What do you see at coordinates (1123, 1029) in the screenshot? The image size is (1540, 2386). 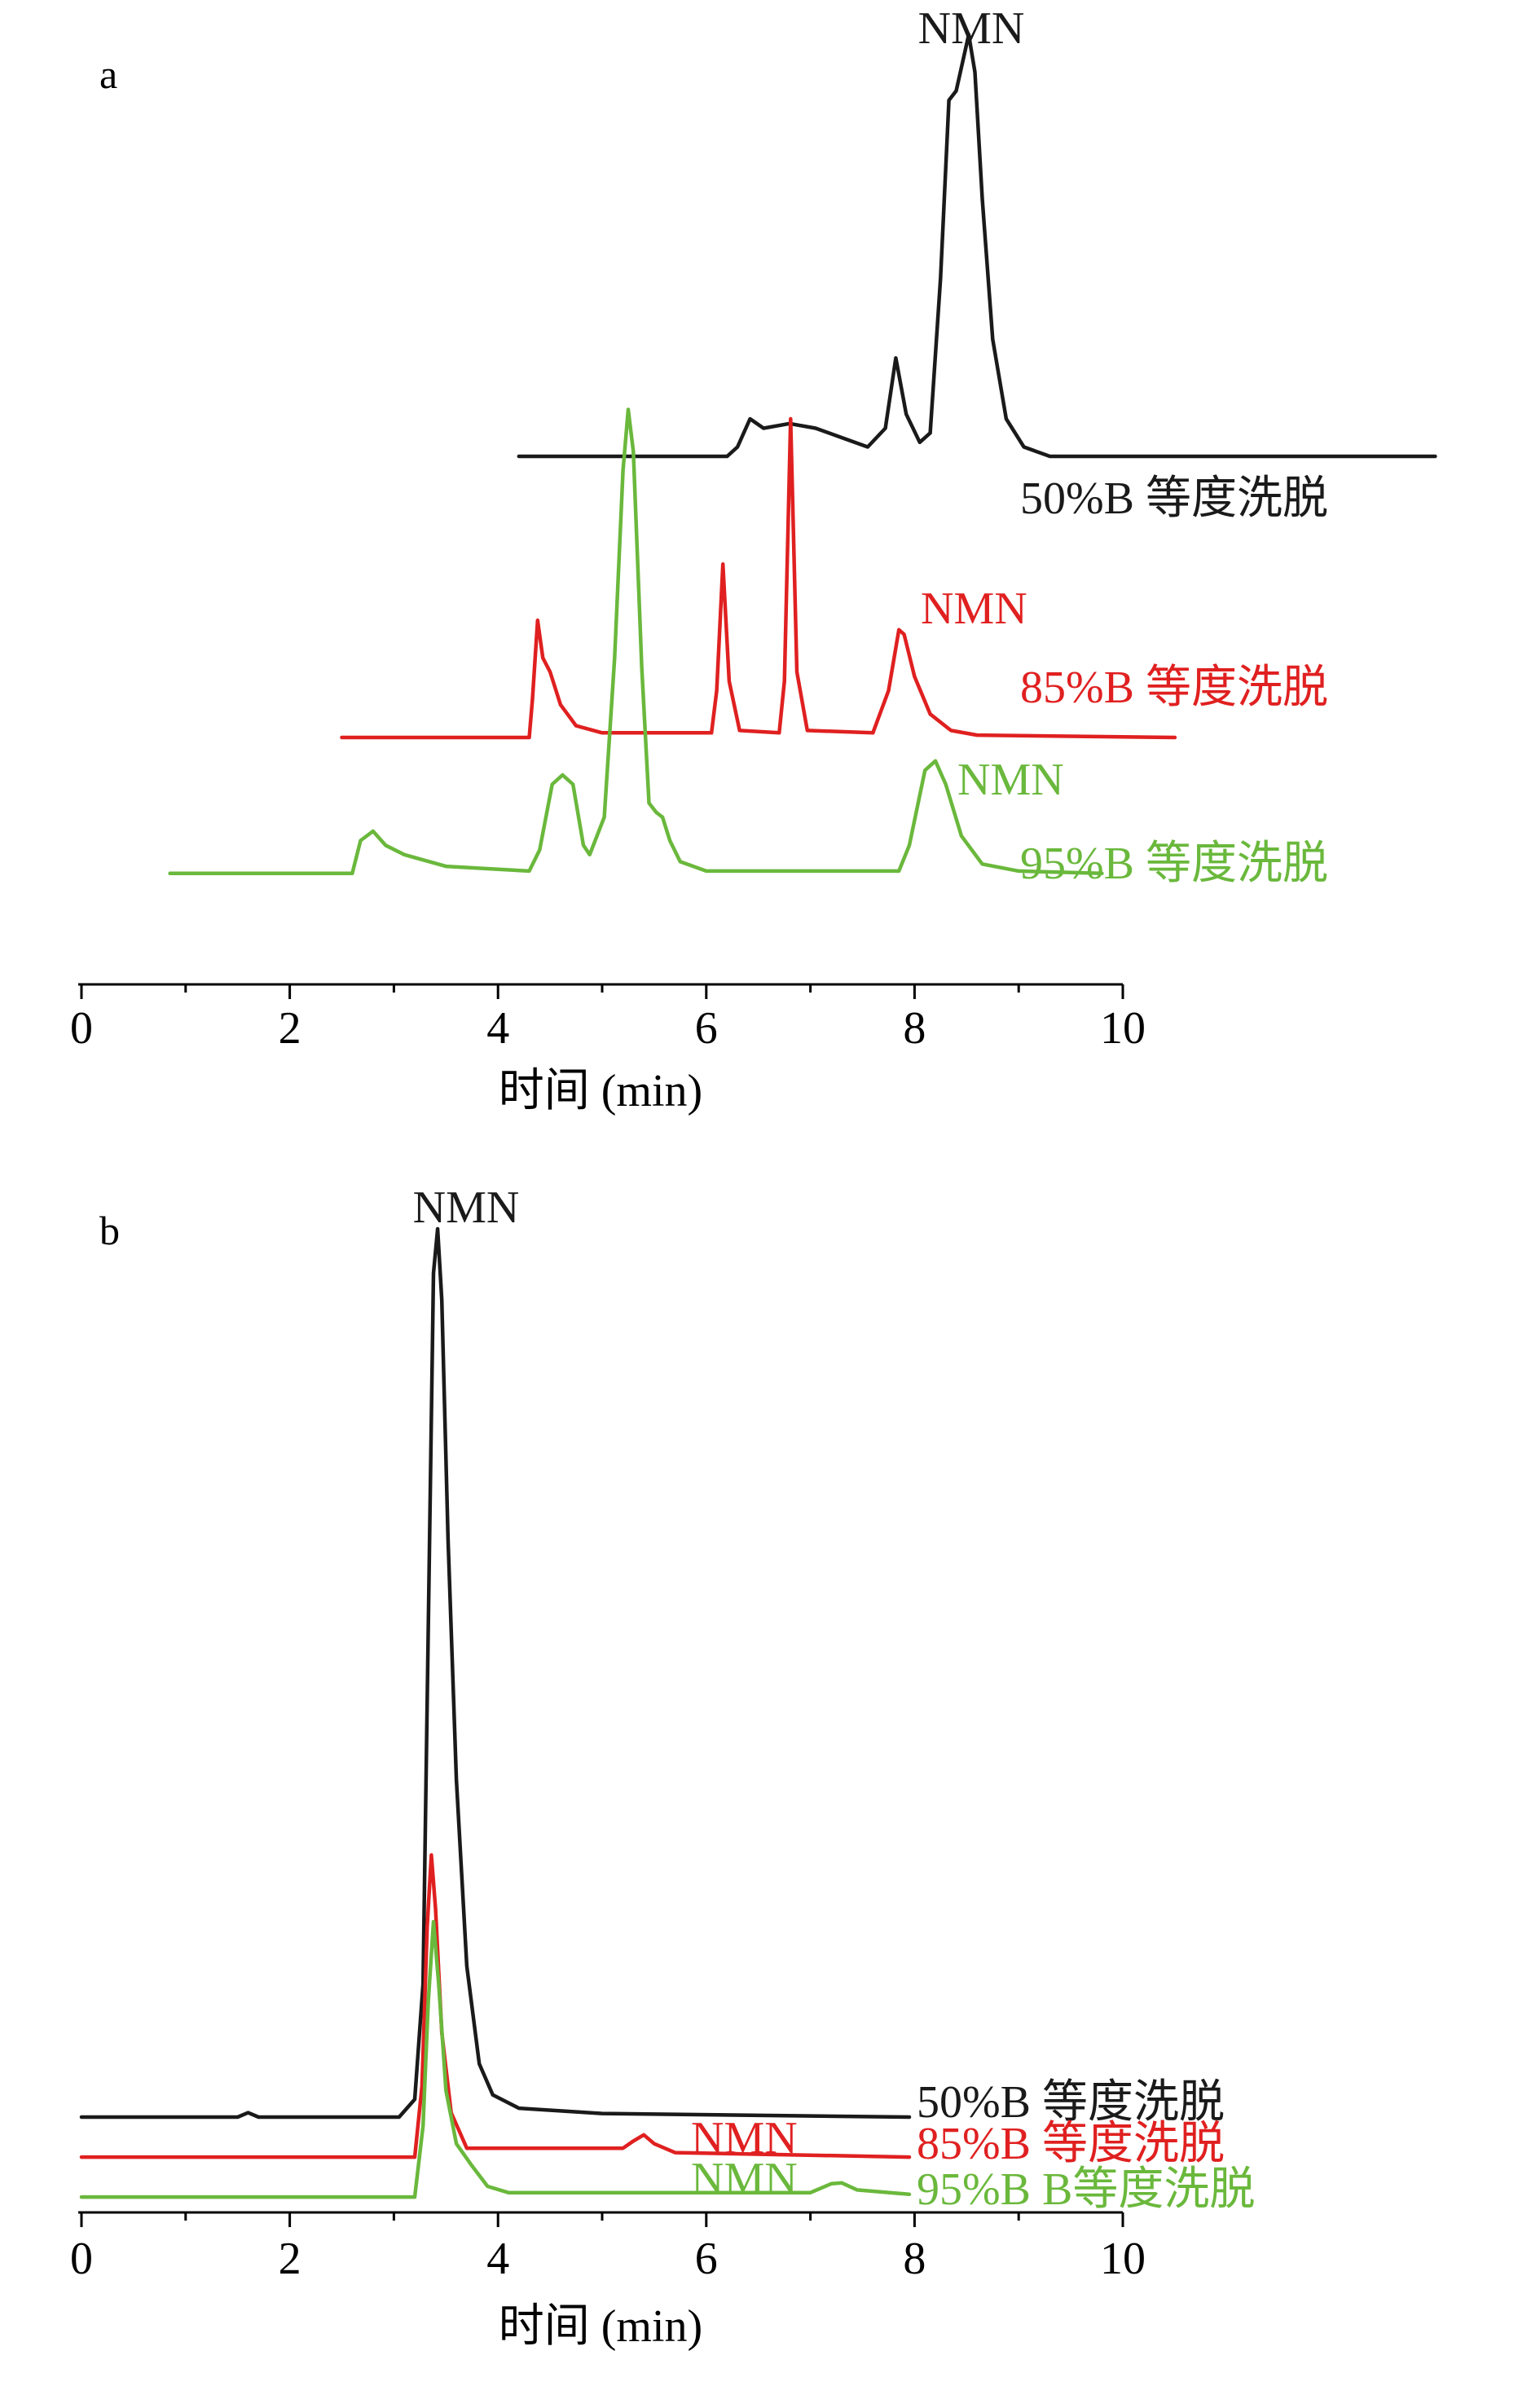 I see `x-tick-label-a-5: 10` at bounding box center [1123, 1029].